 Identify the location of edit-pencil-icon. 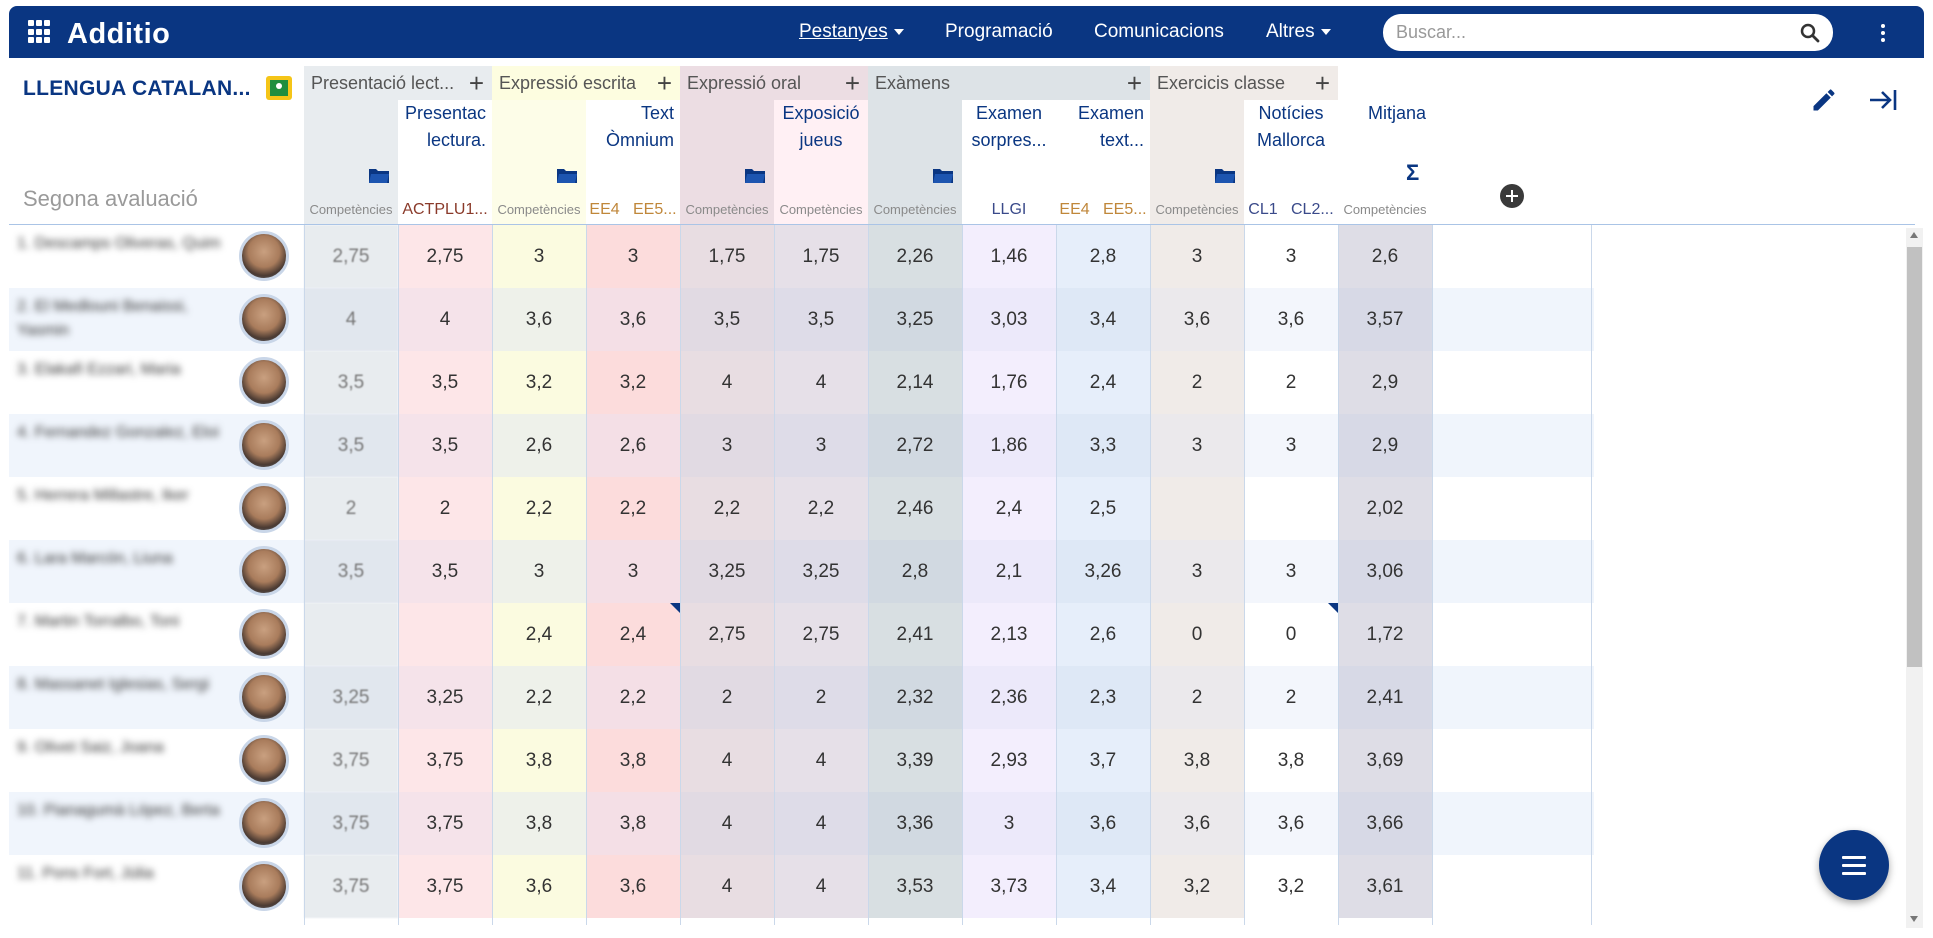
(1824, 100).